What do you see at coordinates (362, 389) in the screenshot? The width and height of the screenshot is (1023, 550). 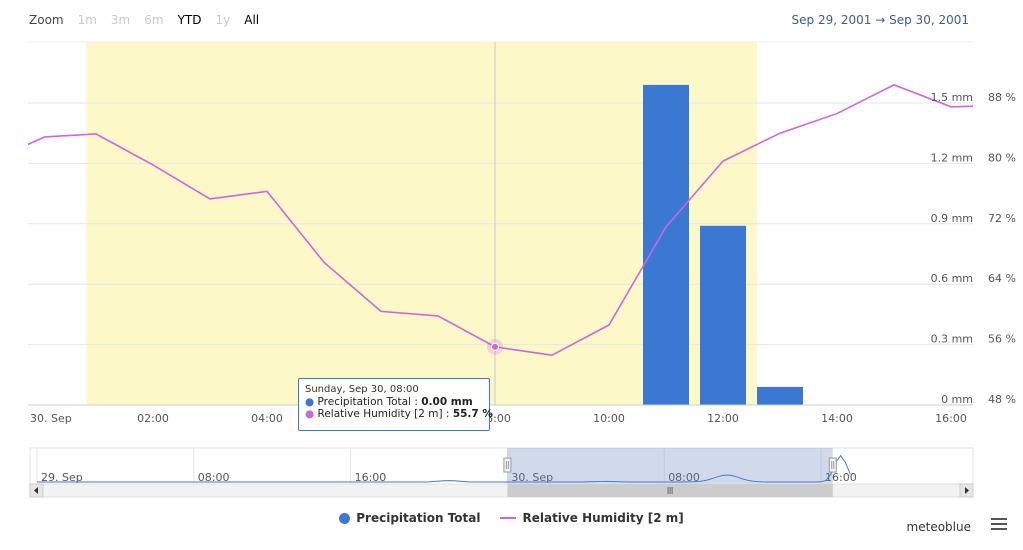 I see `tooltip-header: Sunday, Sep 30, 08:00` at bounding box center [362, 389].